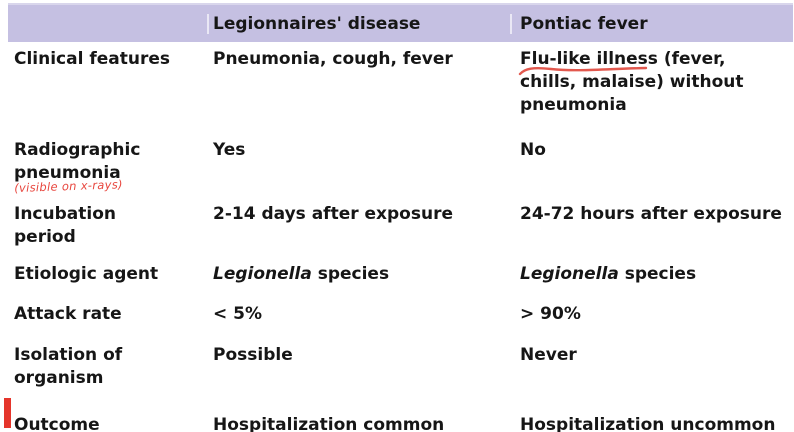  What do you see at coordinates (86, 274) in the screenshot?
I see `row-label-etiologic-agent: Etiologic agent` at bounding box center [86, 274].